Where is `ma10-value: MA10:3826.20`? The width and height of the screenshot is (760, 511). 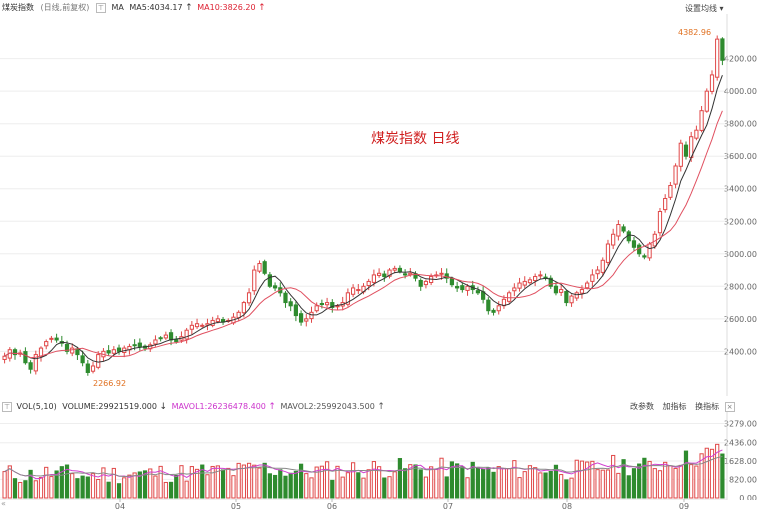 ma10-value: MA10:3826.20 is located at coordinates (226, 7).